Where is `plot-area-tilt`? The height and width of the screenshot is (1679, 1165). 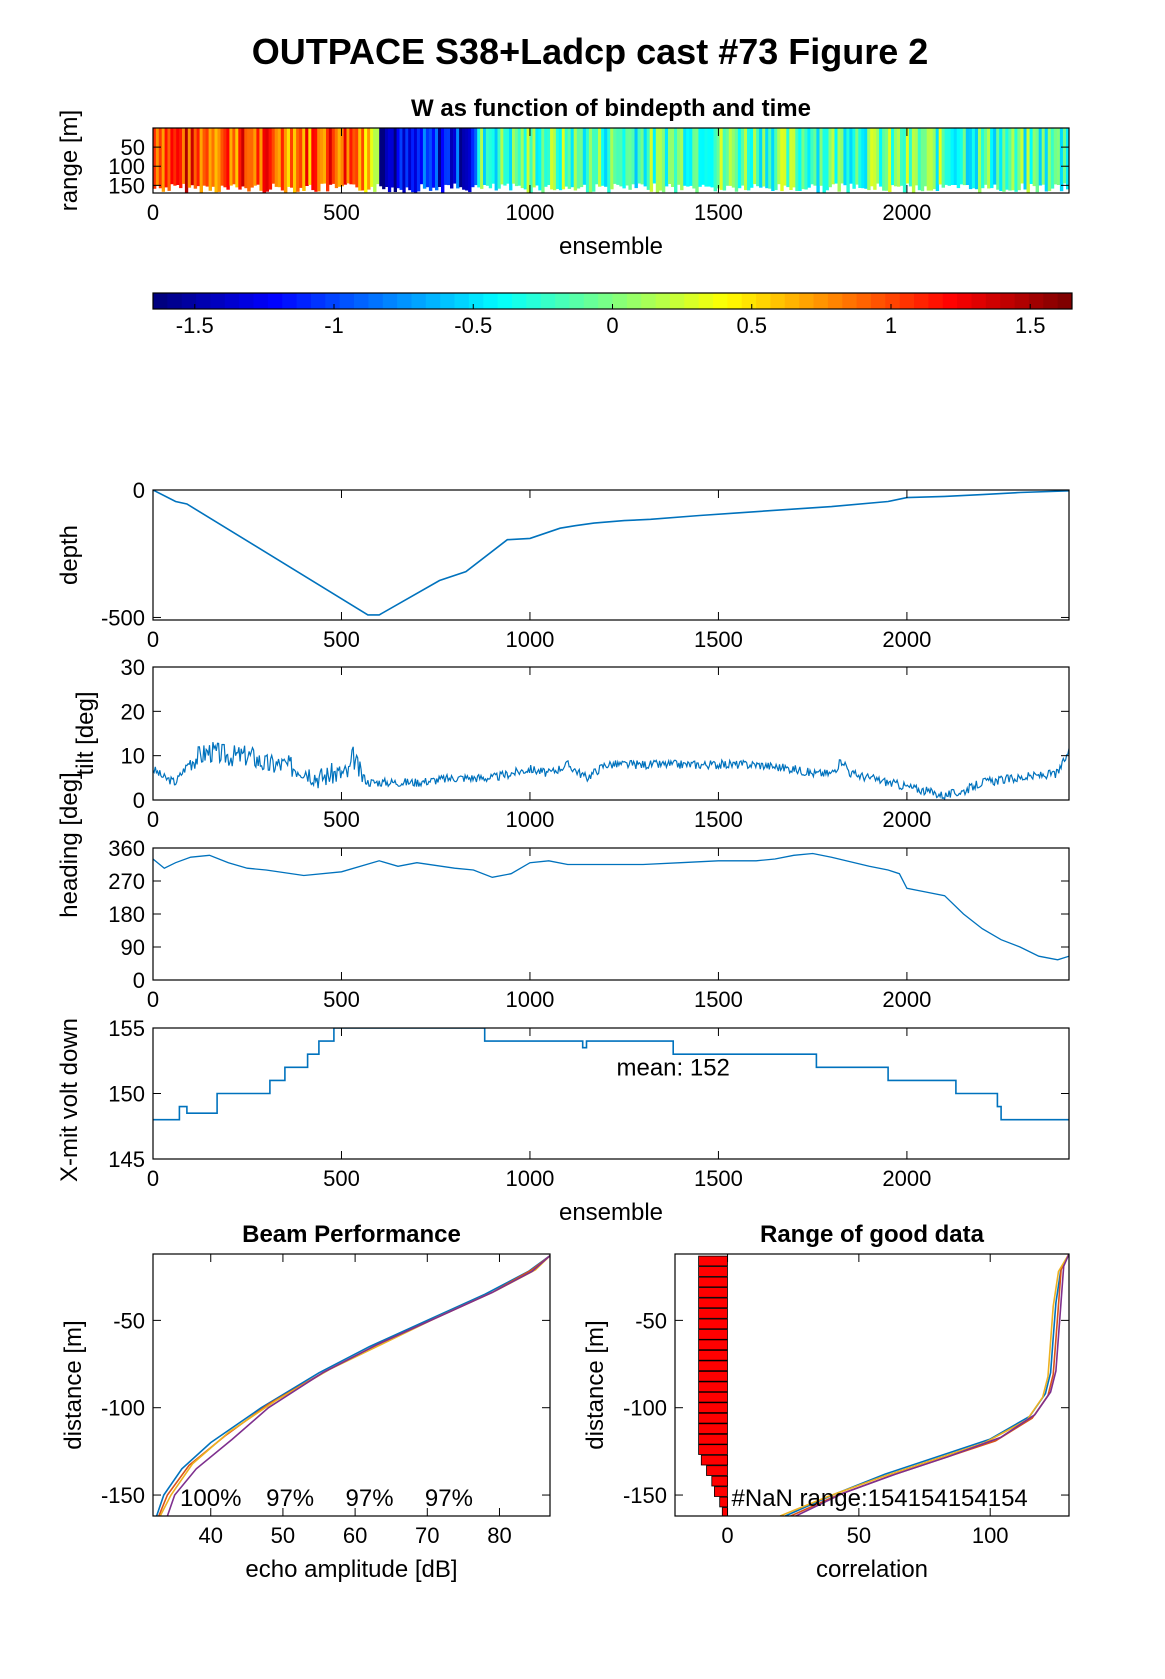
plot-area-tilt is located at coordinates (611, 770).